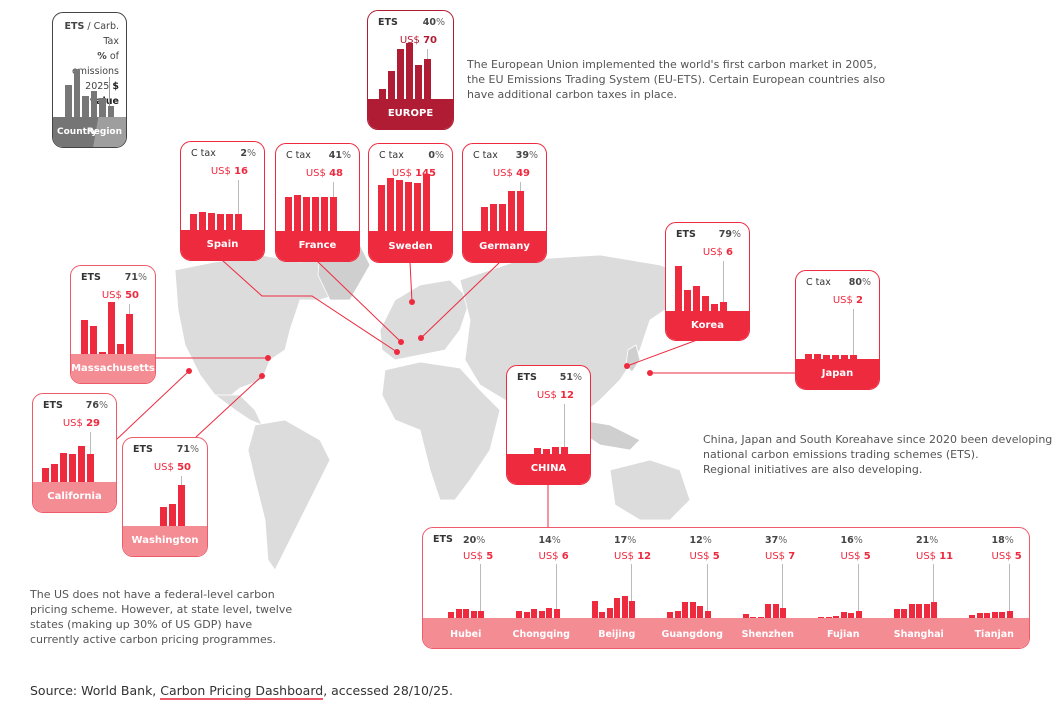 The height and width of the screenshot is (707, 1062). Describe the element at coordinates (141, 624) in the screenshot. I see `us-line: states (making up 30% of US GDP) have` at that location.